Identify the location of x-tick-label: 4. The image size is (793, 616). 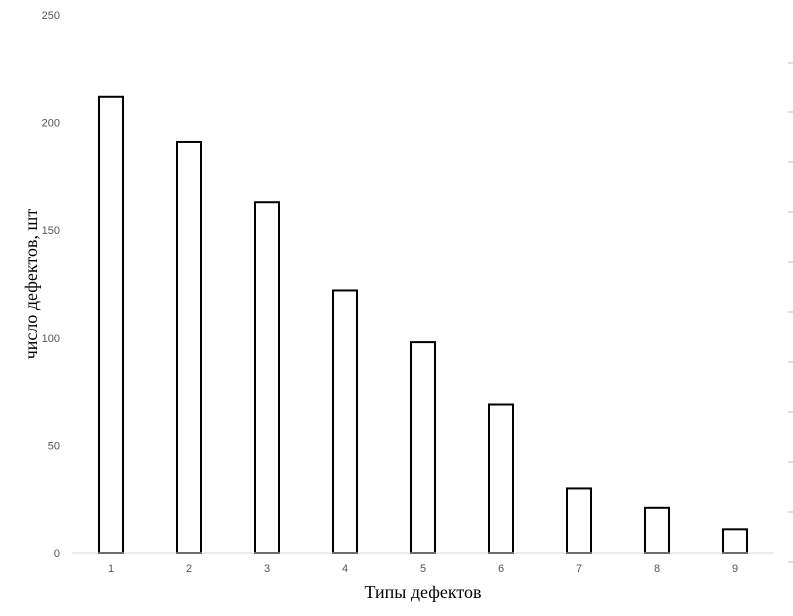
(345, 569).